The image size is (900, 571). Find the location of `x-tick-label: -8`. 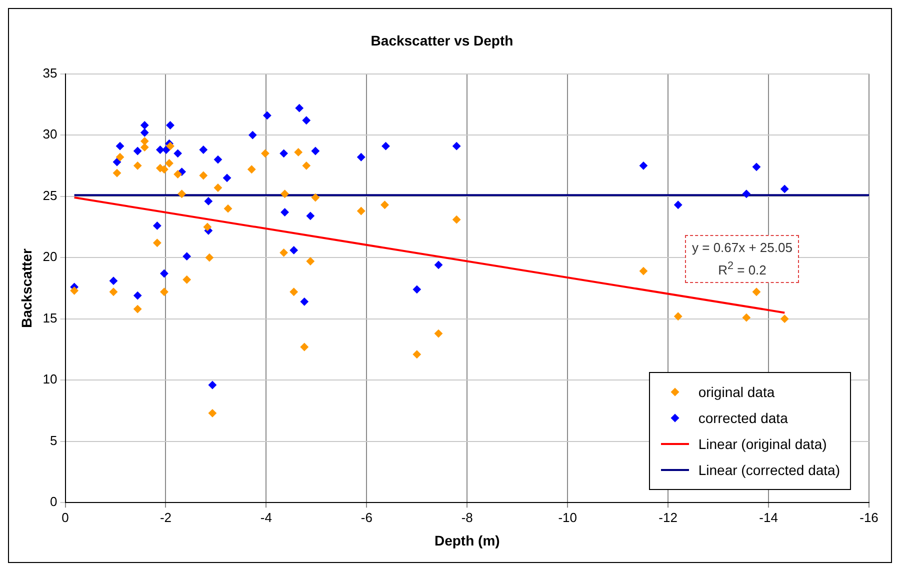

x-tick-label: -8 is located at coordinates (467, 517).